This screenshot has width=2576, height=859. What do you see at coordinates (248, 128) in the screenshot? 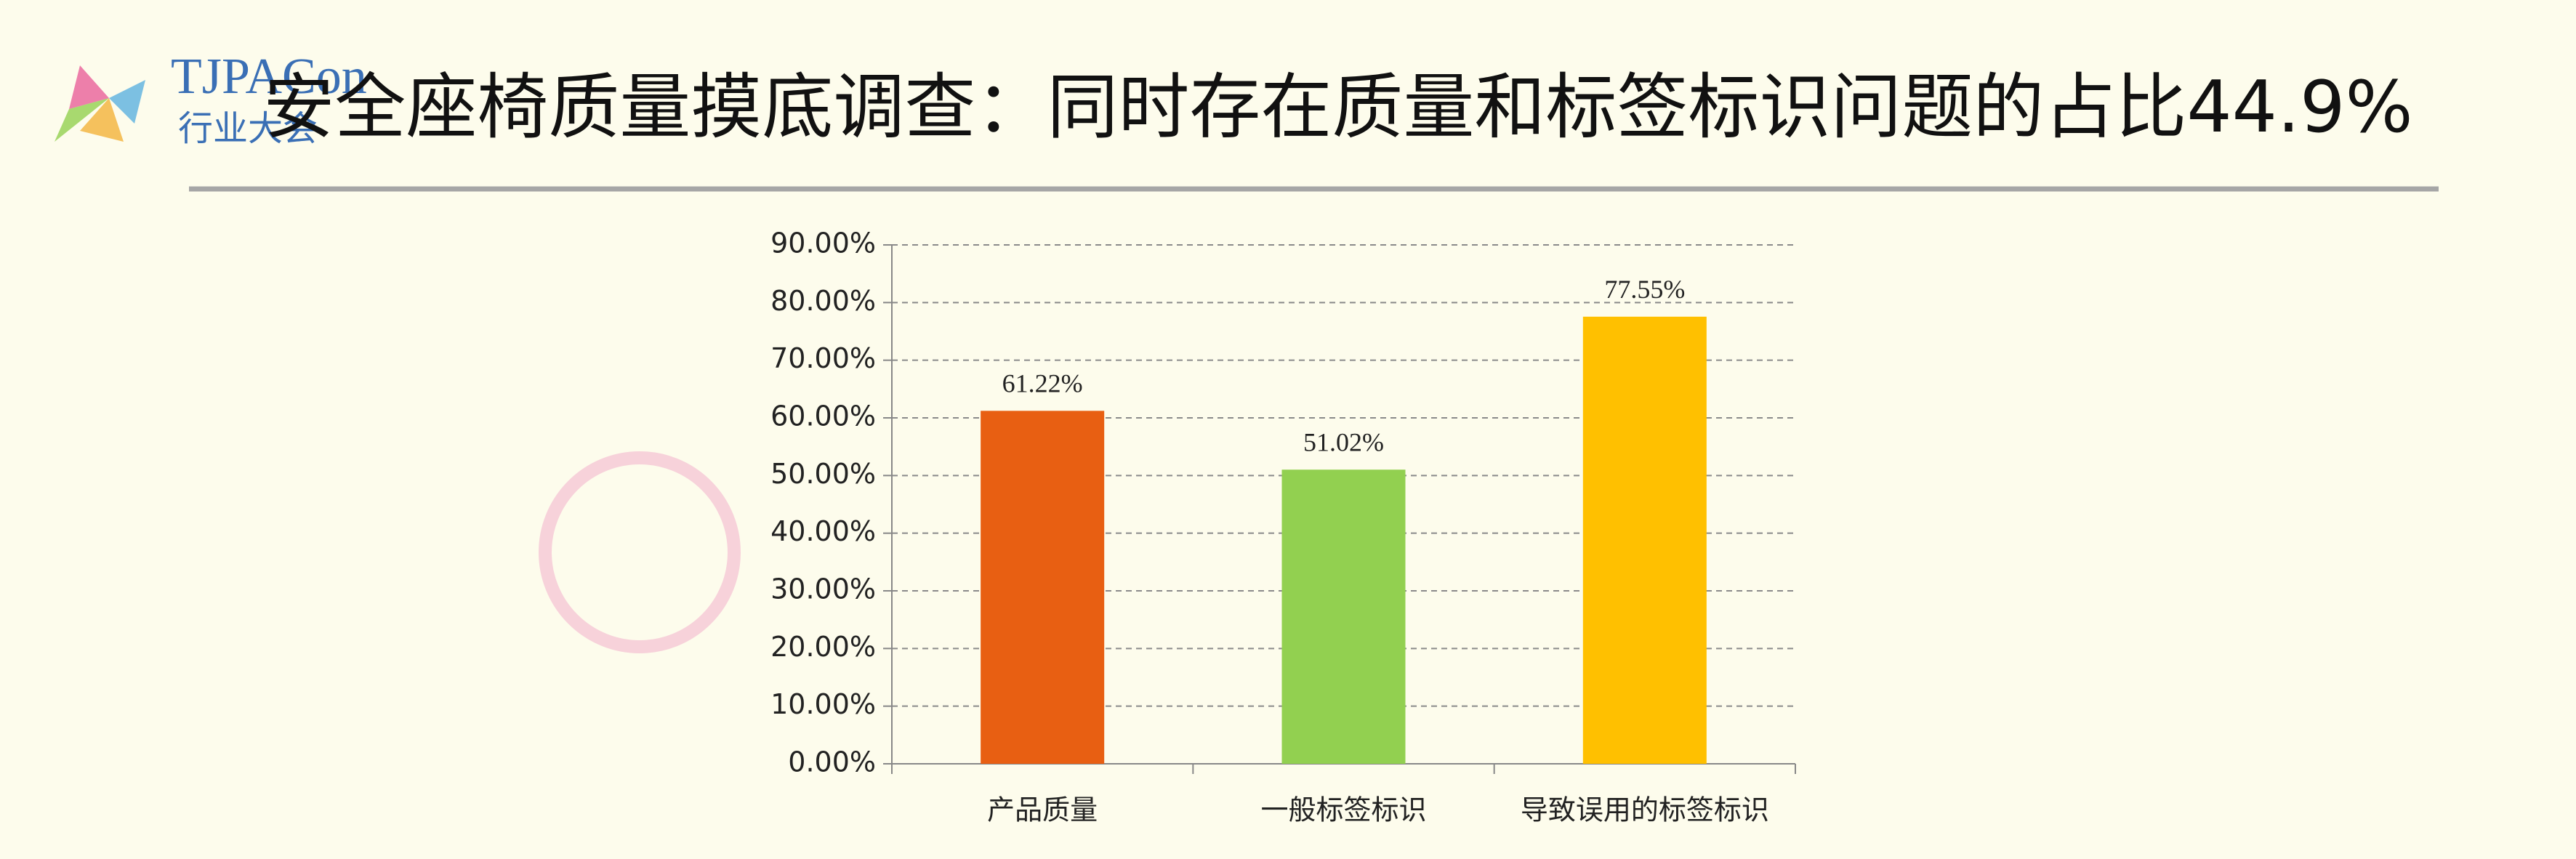
I see `logo-subtitle: 行业大会` at bounding box center [248, 128].